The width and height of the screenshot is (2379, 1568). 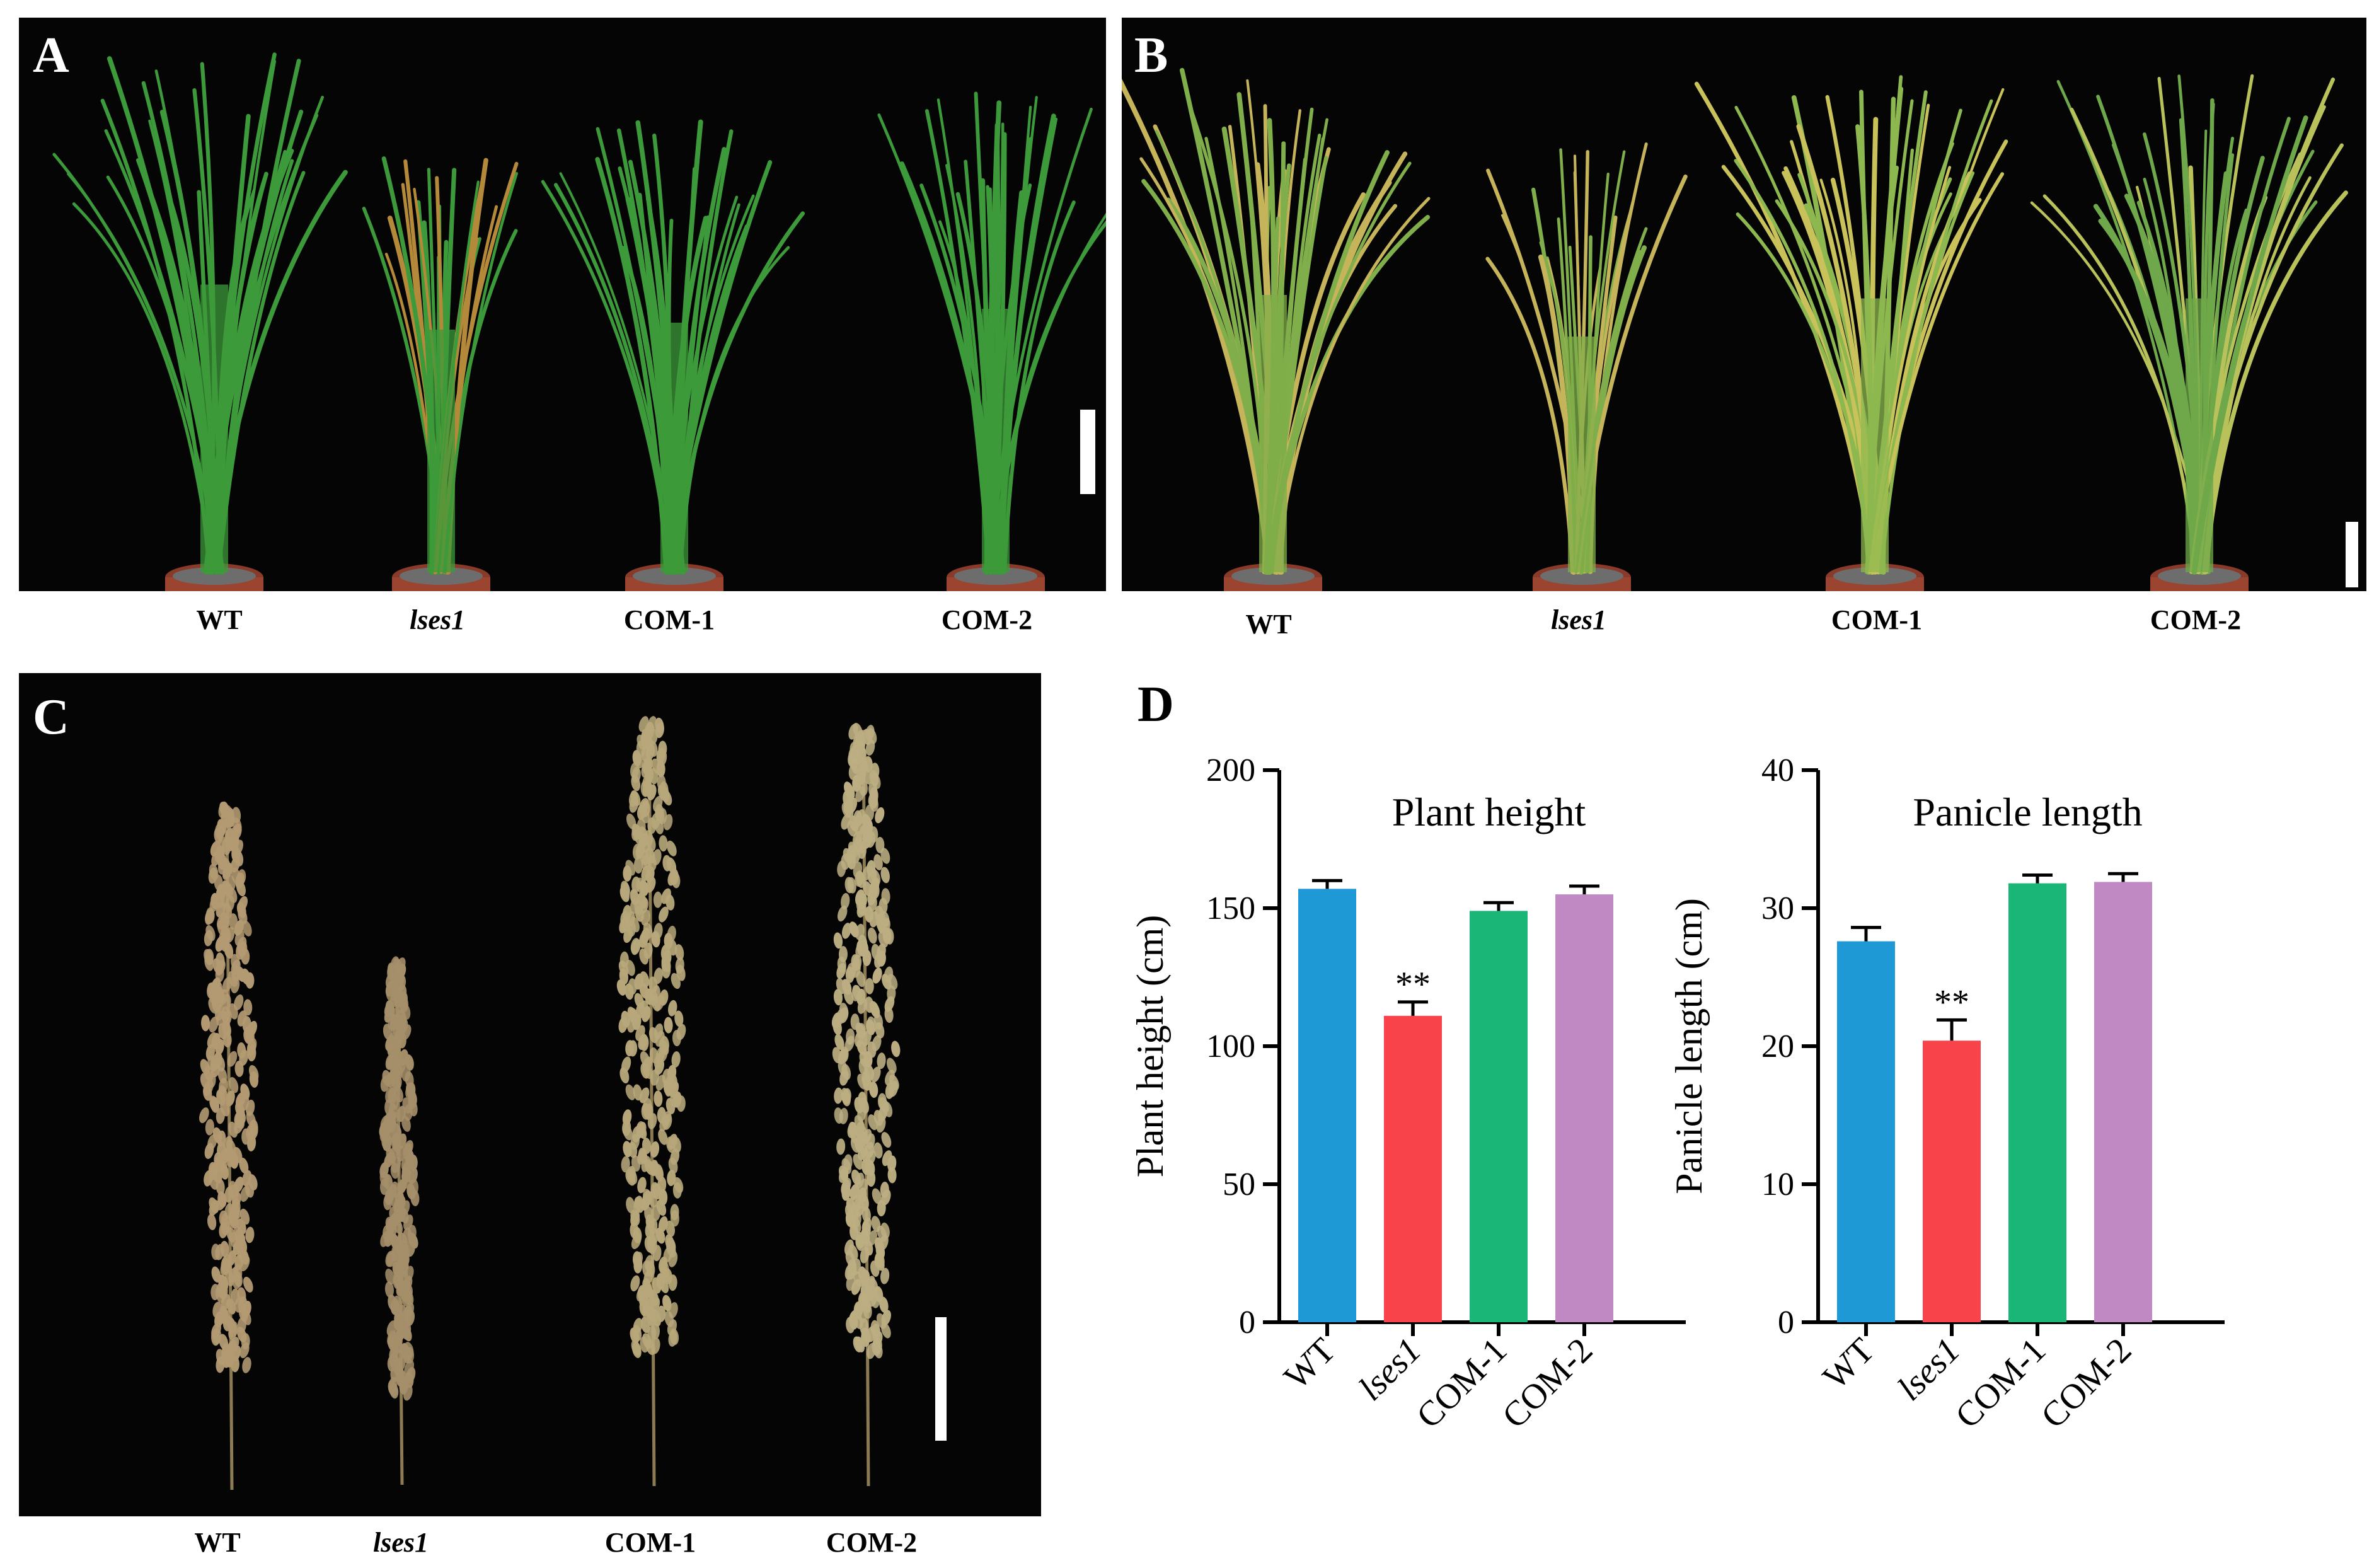 I want to click on panel-b-label-lses1: lses1, so click(x=1578, y=619).